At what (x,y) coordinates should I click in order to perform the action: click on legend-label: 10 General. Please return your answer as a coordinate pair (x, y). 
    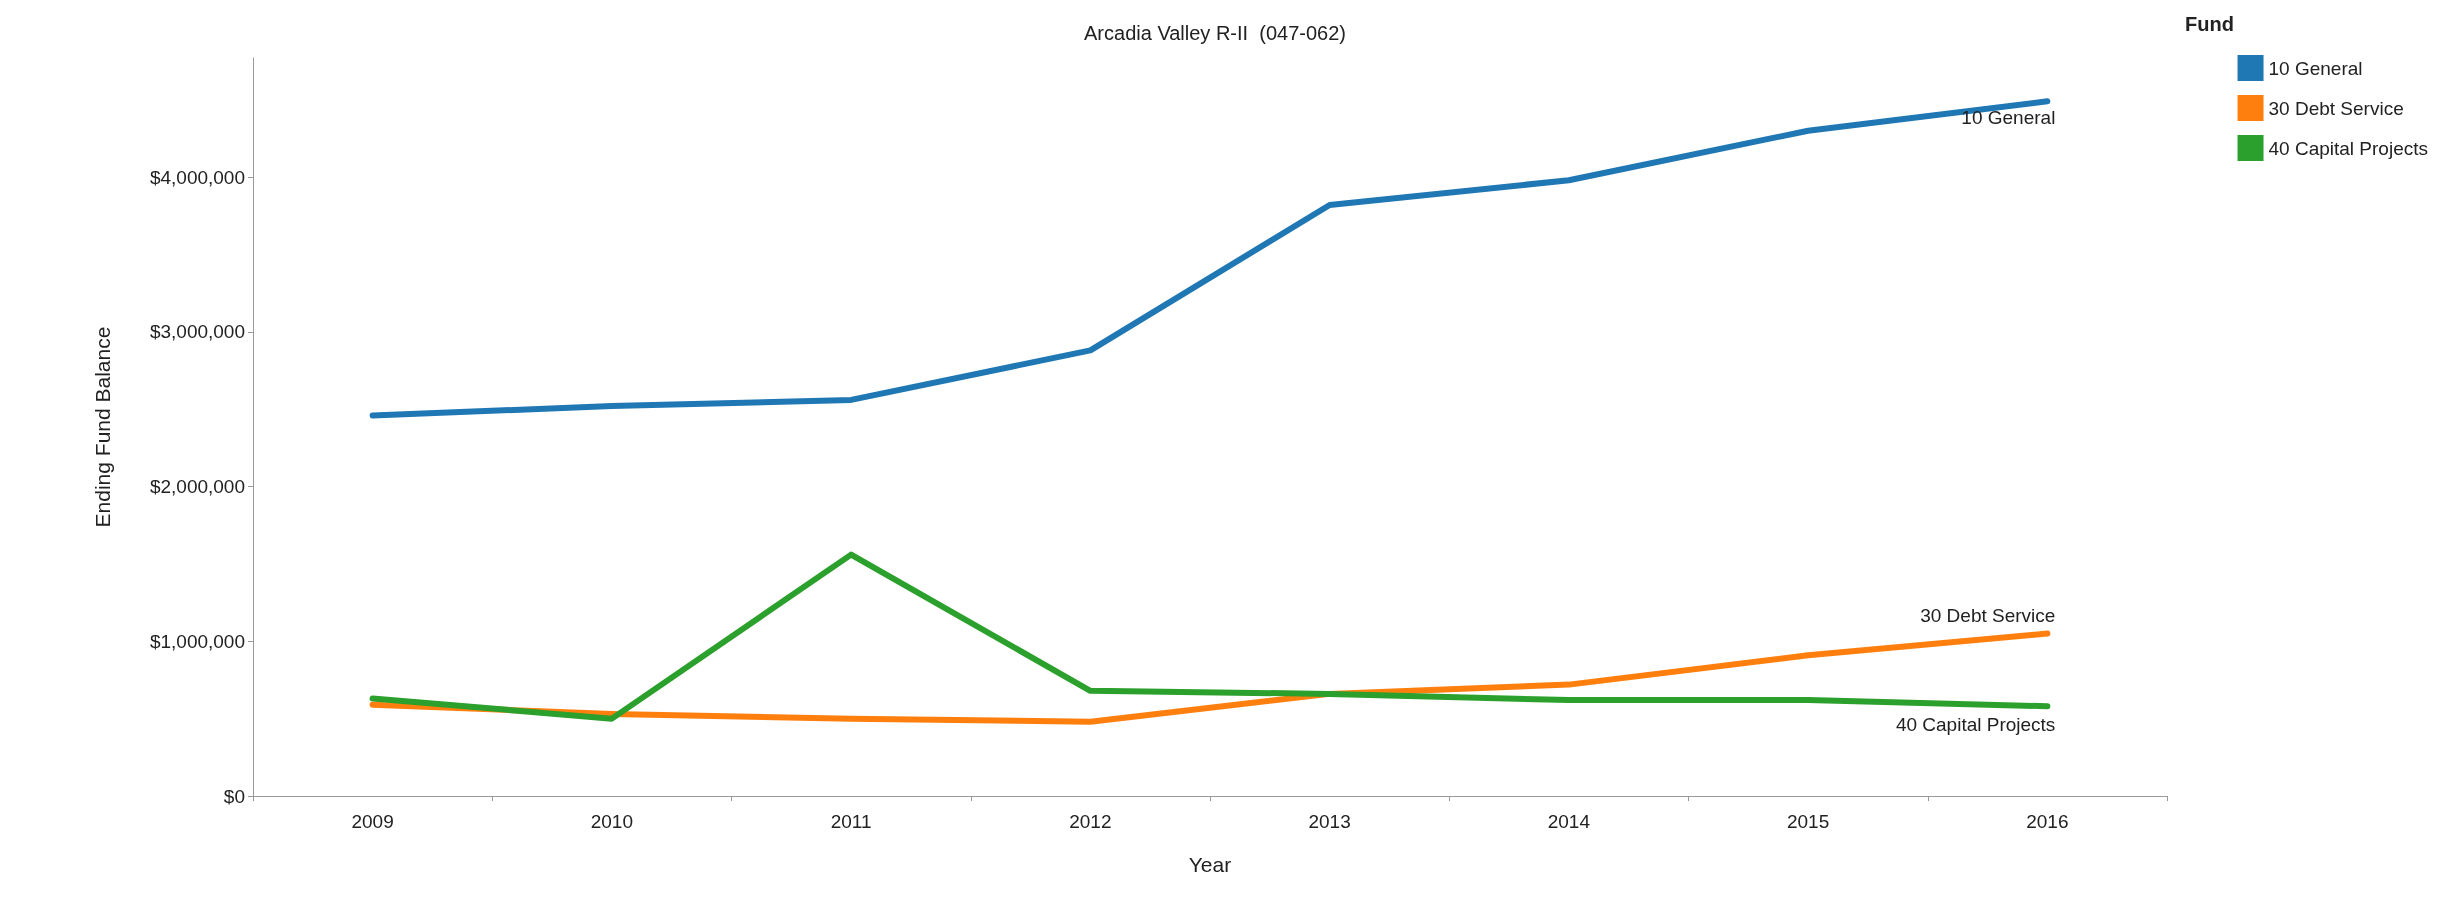
    Looking at the image, I should click on (2315, 68).